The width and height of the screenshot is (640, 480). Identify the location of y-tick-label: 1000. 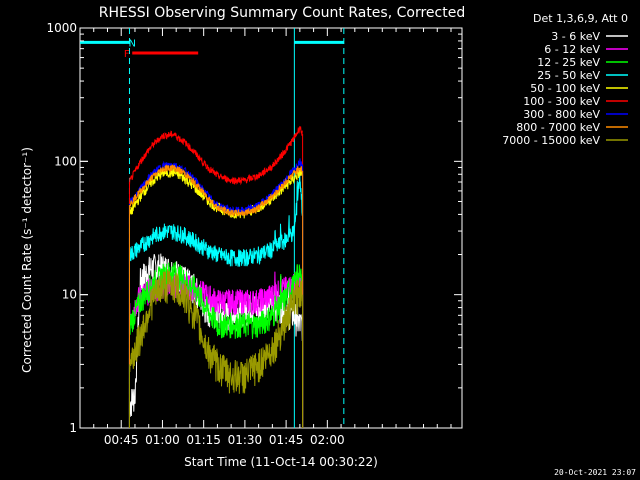
(61, 28).